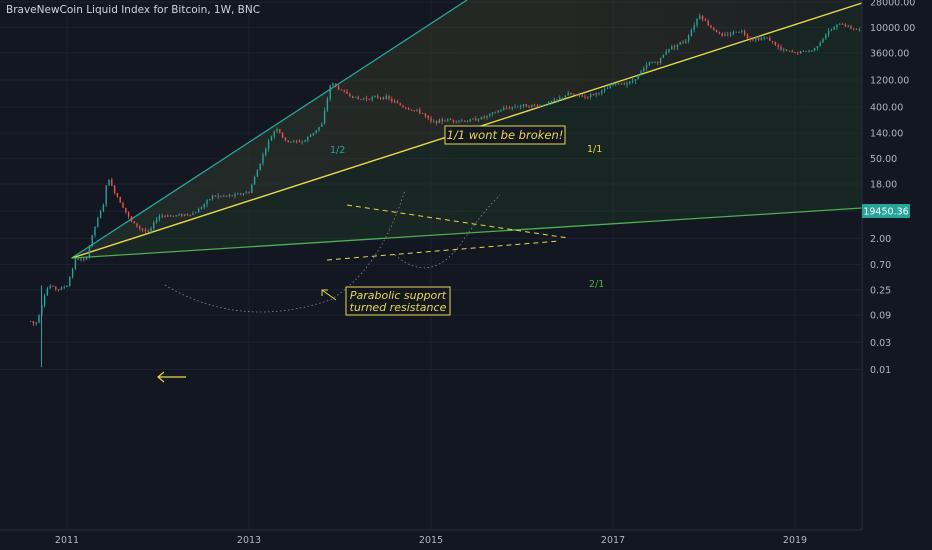 The height and width of the screenshot is (550, 932). Describe the element at coordinates (613, 540) in the screenshot. I see `x-tick-label: 2017` at that location.